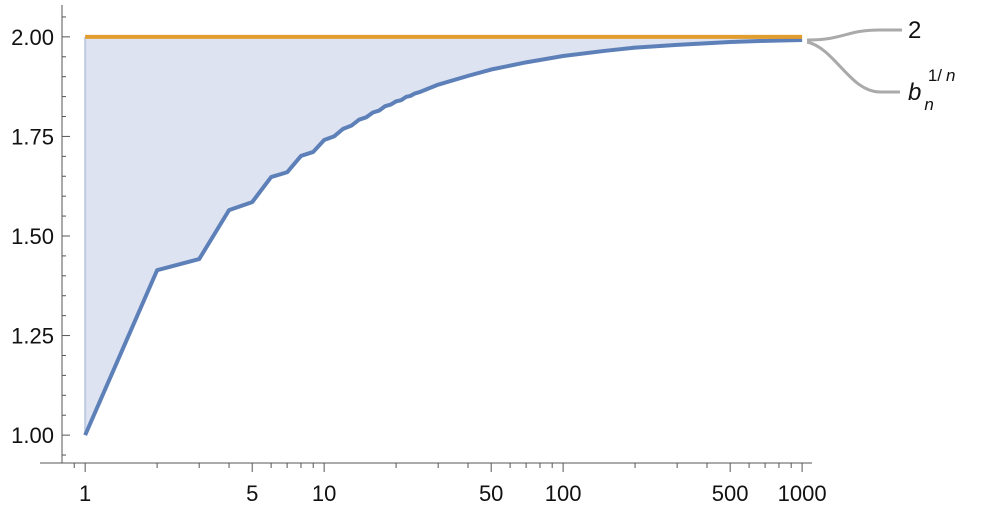  I want to click on y-tick-label-4: 2.00, so click(32, 37).